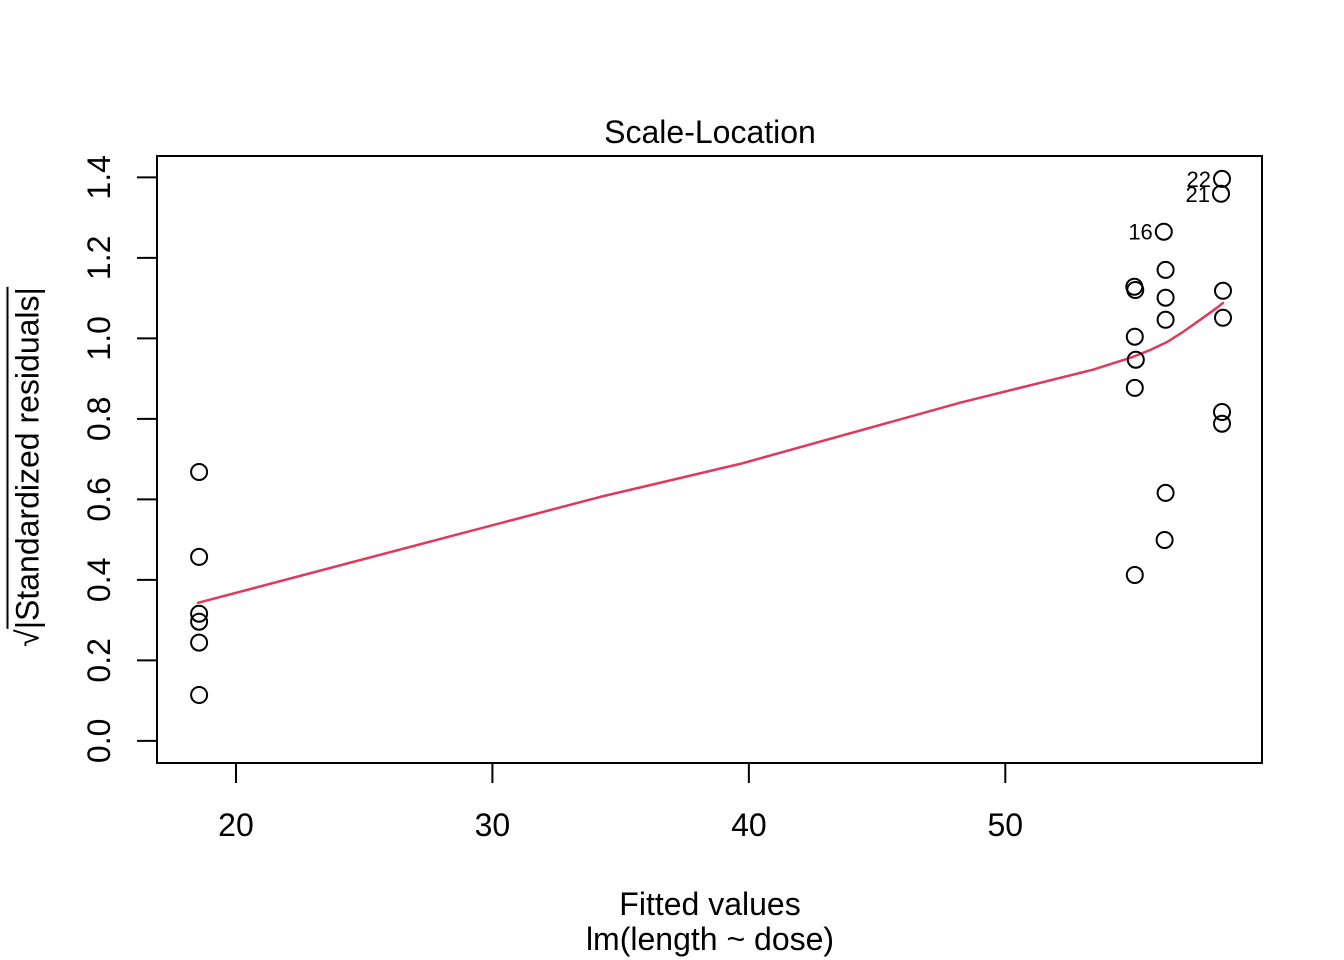 This screenshot has width=1344, height=960. Describe the element at coordinates (99, 419) in the screenshot. I see `y-axis-tick-label: 0.8` at that location.